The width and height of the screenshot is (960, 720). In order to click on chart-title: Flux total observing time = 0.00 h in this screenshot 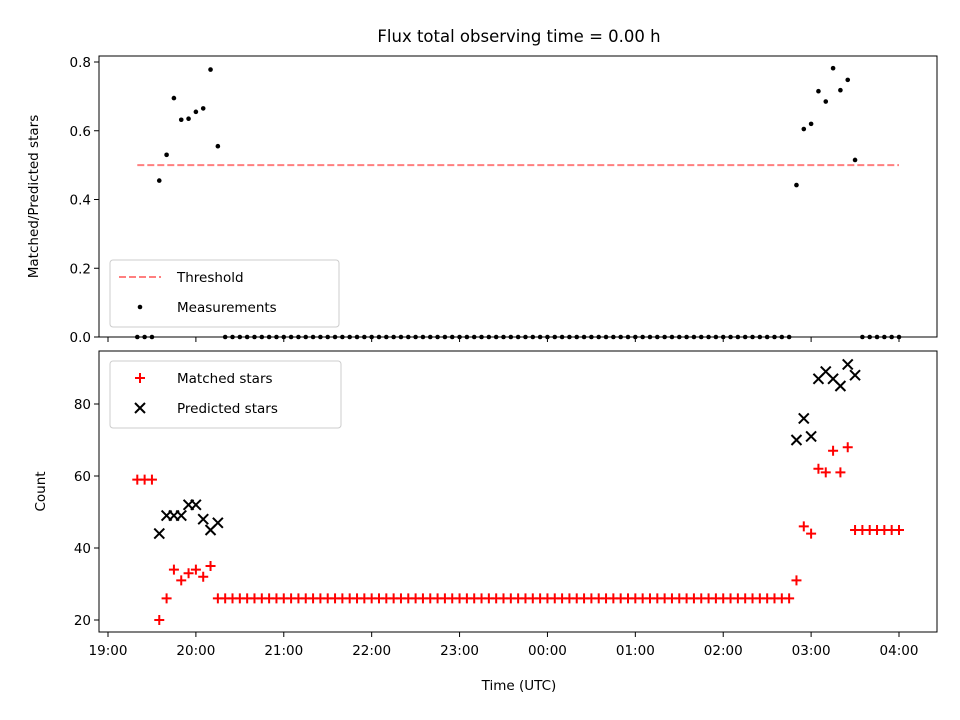, I will do `click(518, 36)`.